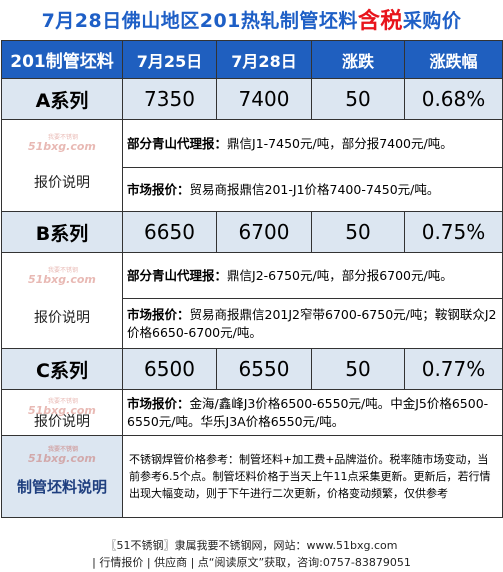  Describe the element at coordinates (453, 99) in the screenshot. I see `price-change-pct: 0.68%` at that location.